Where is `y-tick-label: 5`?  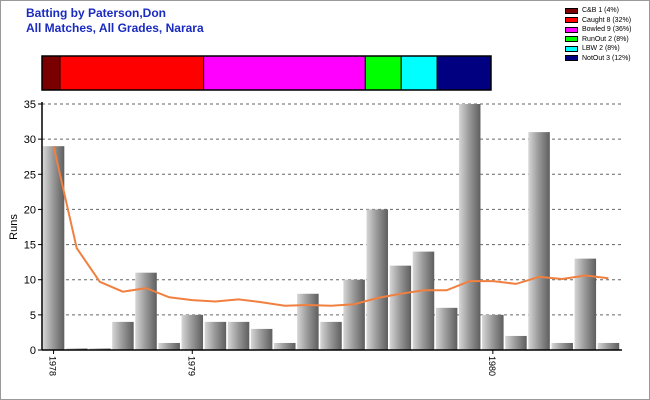
y-tick-label: 5 is located at coordinates (33, 316).